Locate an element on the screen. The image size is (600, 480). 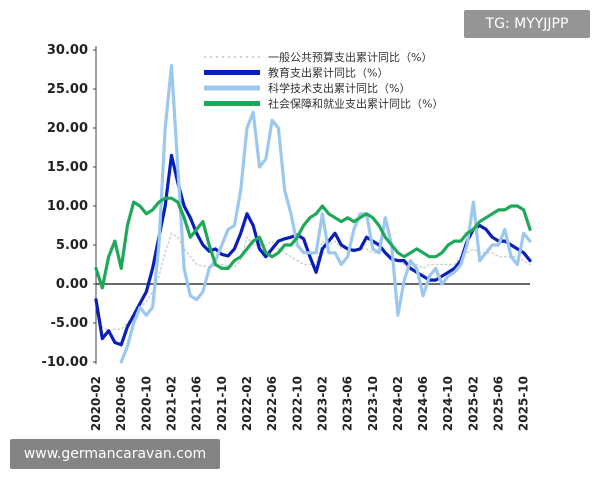
y-tick-label: 10.00 is located at coordinates (67, 206).